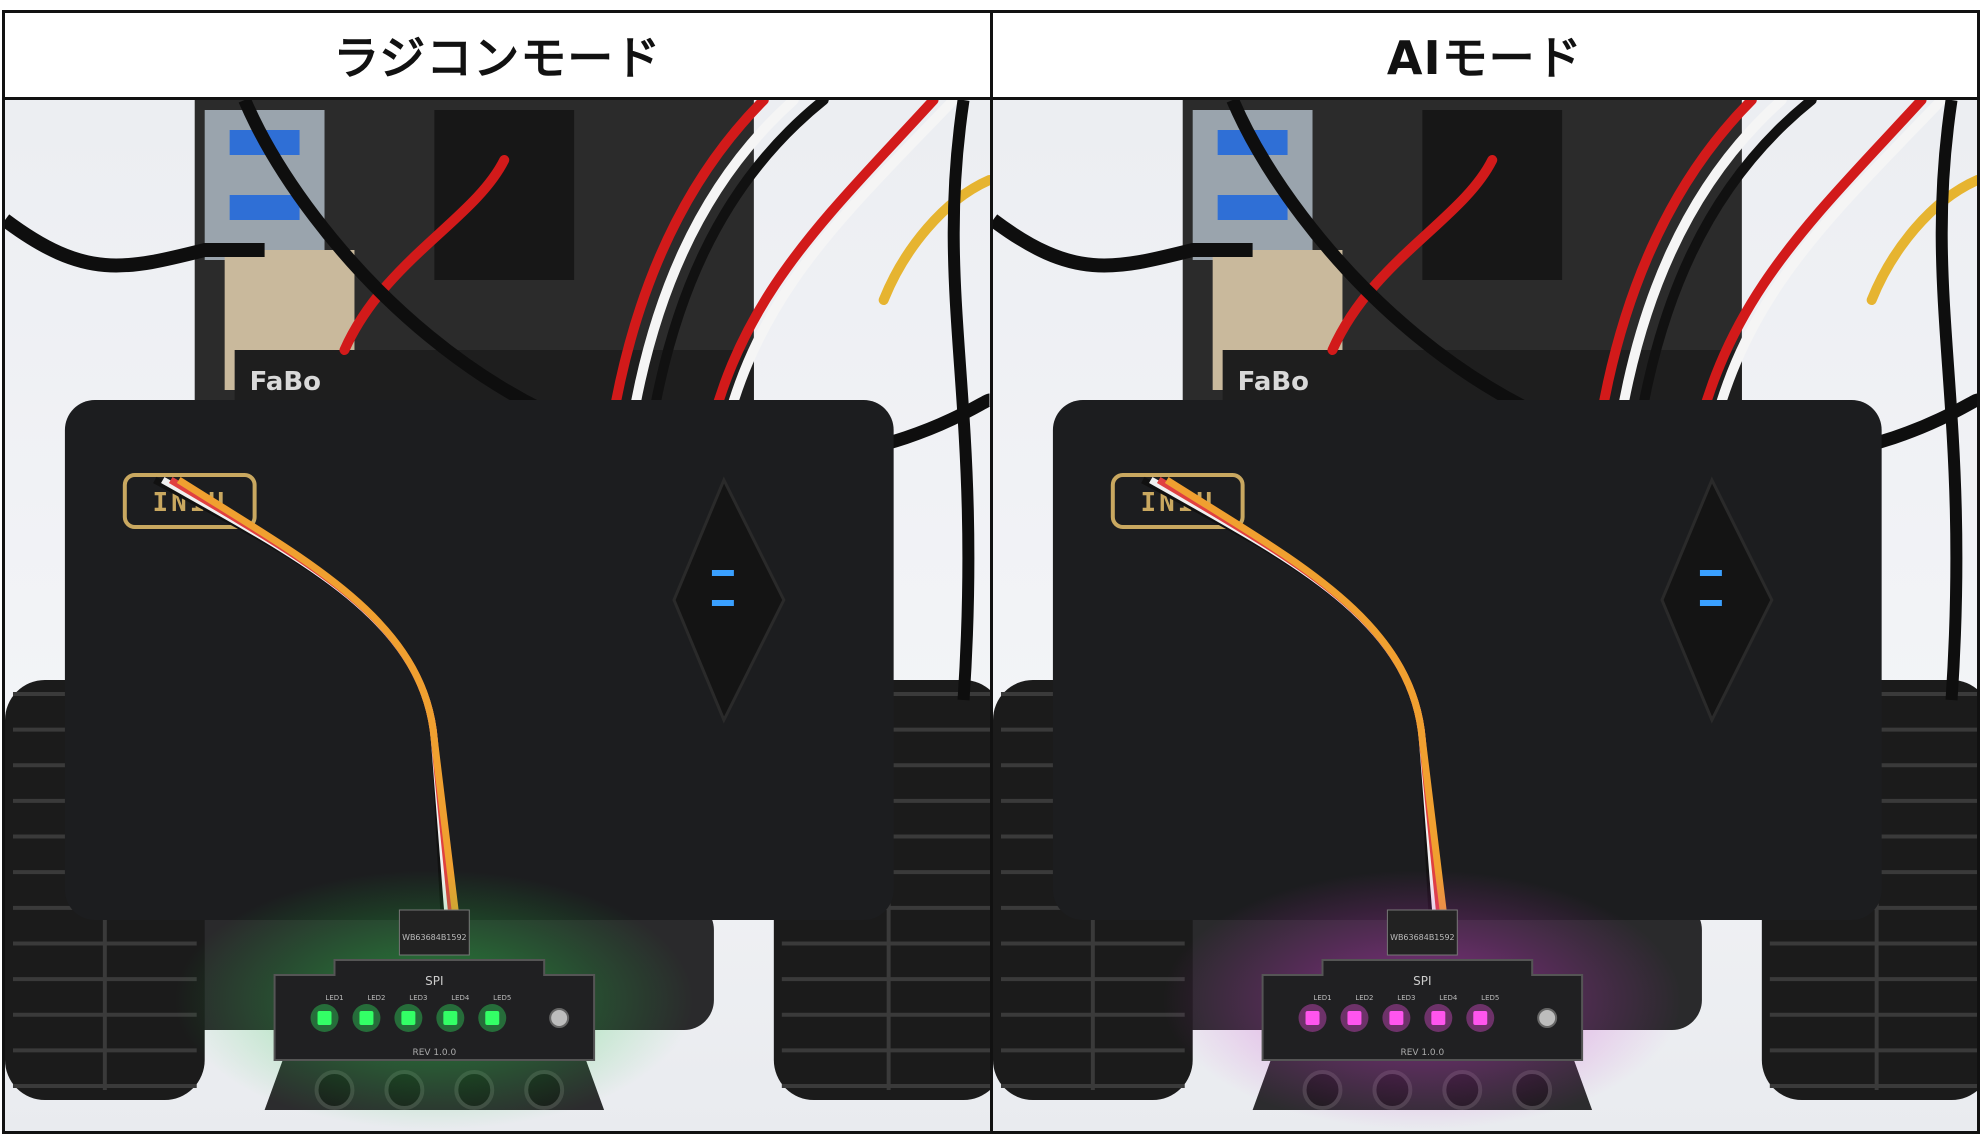 The image size is (1984, 1144). I want to click on panel-title: ラジコンモード, so click(497, 56).